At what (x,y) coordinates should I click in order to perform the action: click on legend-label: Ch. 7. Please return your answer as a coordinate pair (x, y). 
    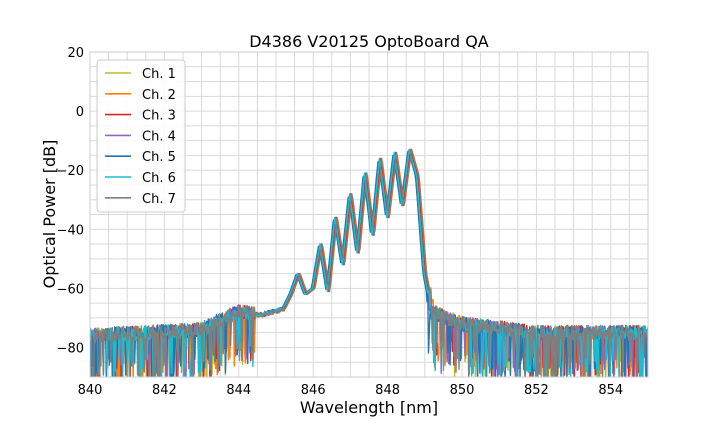
    Looking at the image, I should click on (159, 199).